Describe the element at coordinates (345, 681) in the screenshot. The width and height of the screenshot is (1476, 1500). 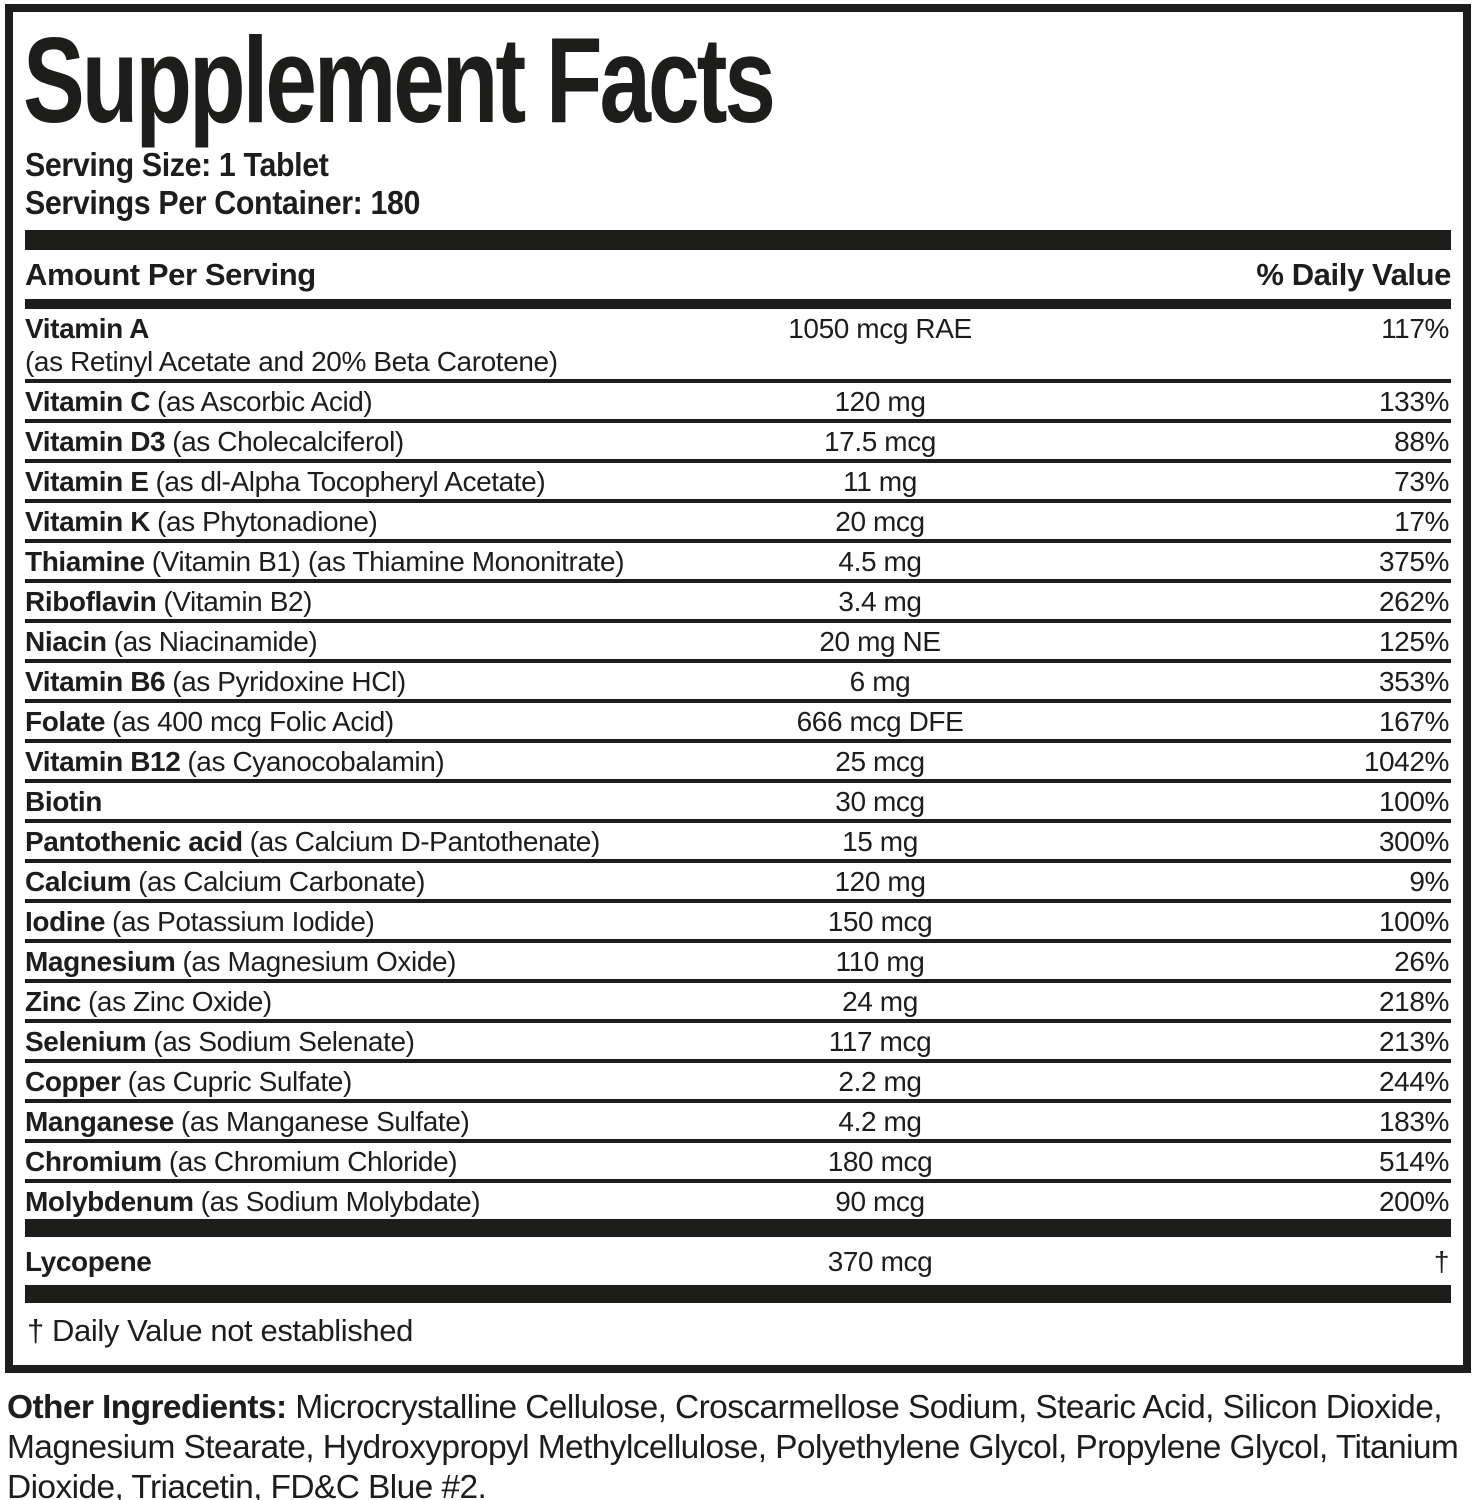
I see `nutrient-name-cell: Vitamin B6 (as Pyridoxine HCl)` at that location.